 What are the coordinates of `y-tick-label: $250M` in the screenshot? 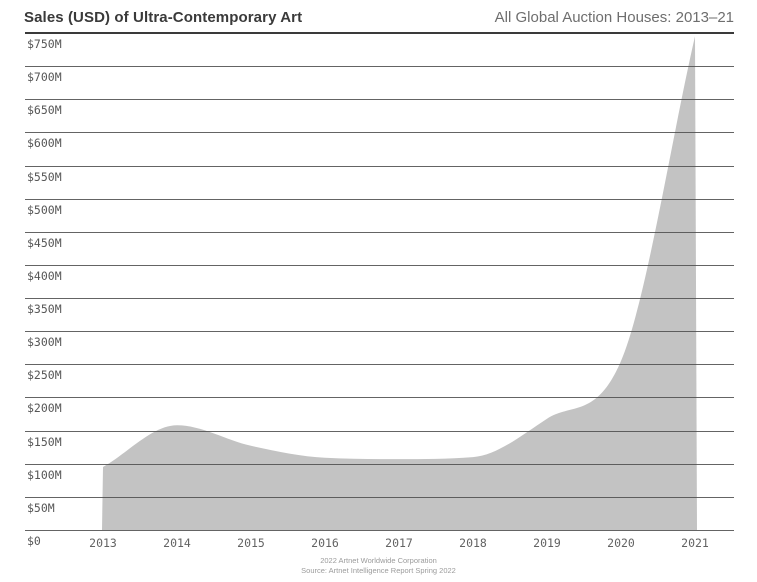 It's located at (44, 375).